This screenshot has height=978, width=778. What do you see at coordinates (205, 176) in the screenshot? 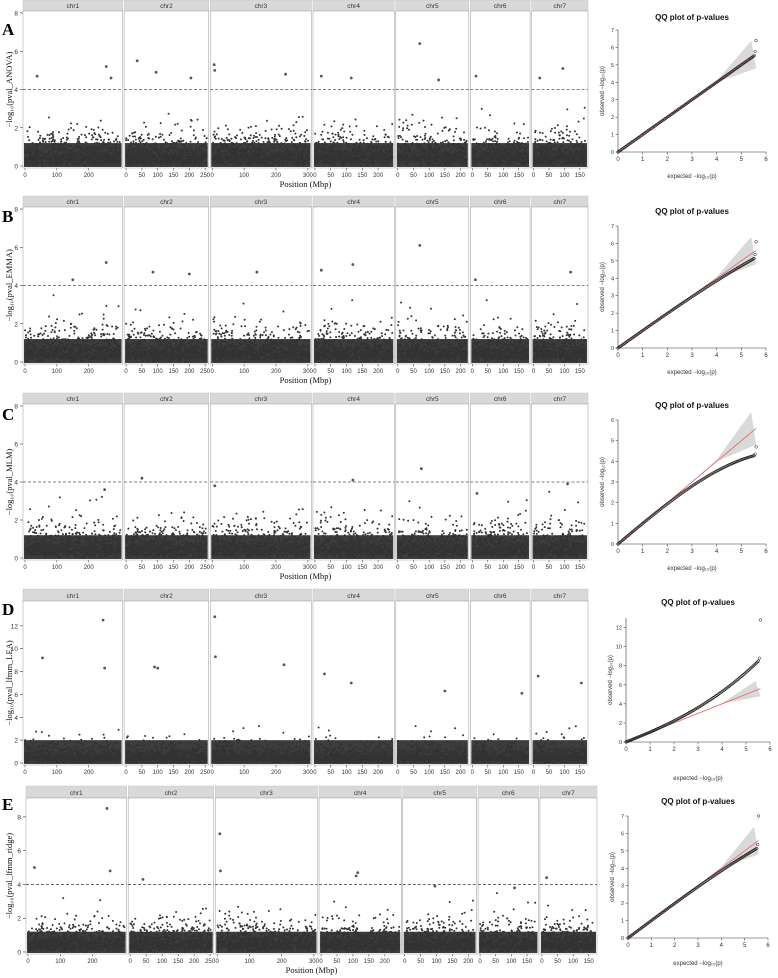
I see `x-tick-label: 250` at bounding box center [205, 176].